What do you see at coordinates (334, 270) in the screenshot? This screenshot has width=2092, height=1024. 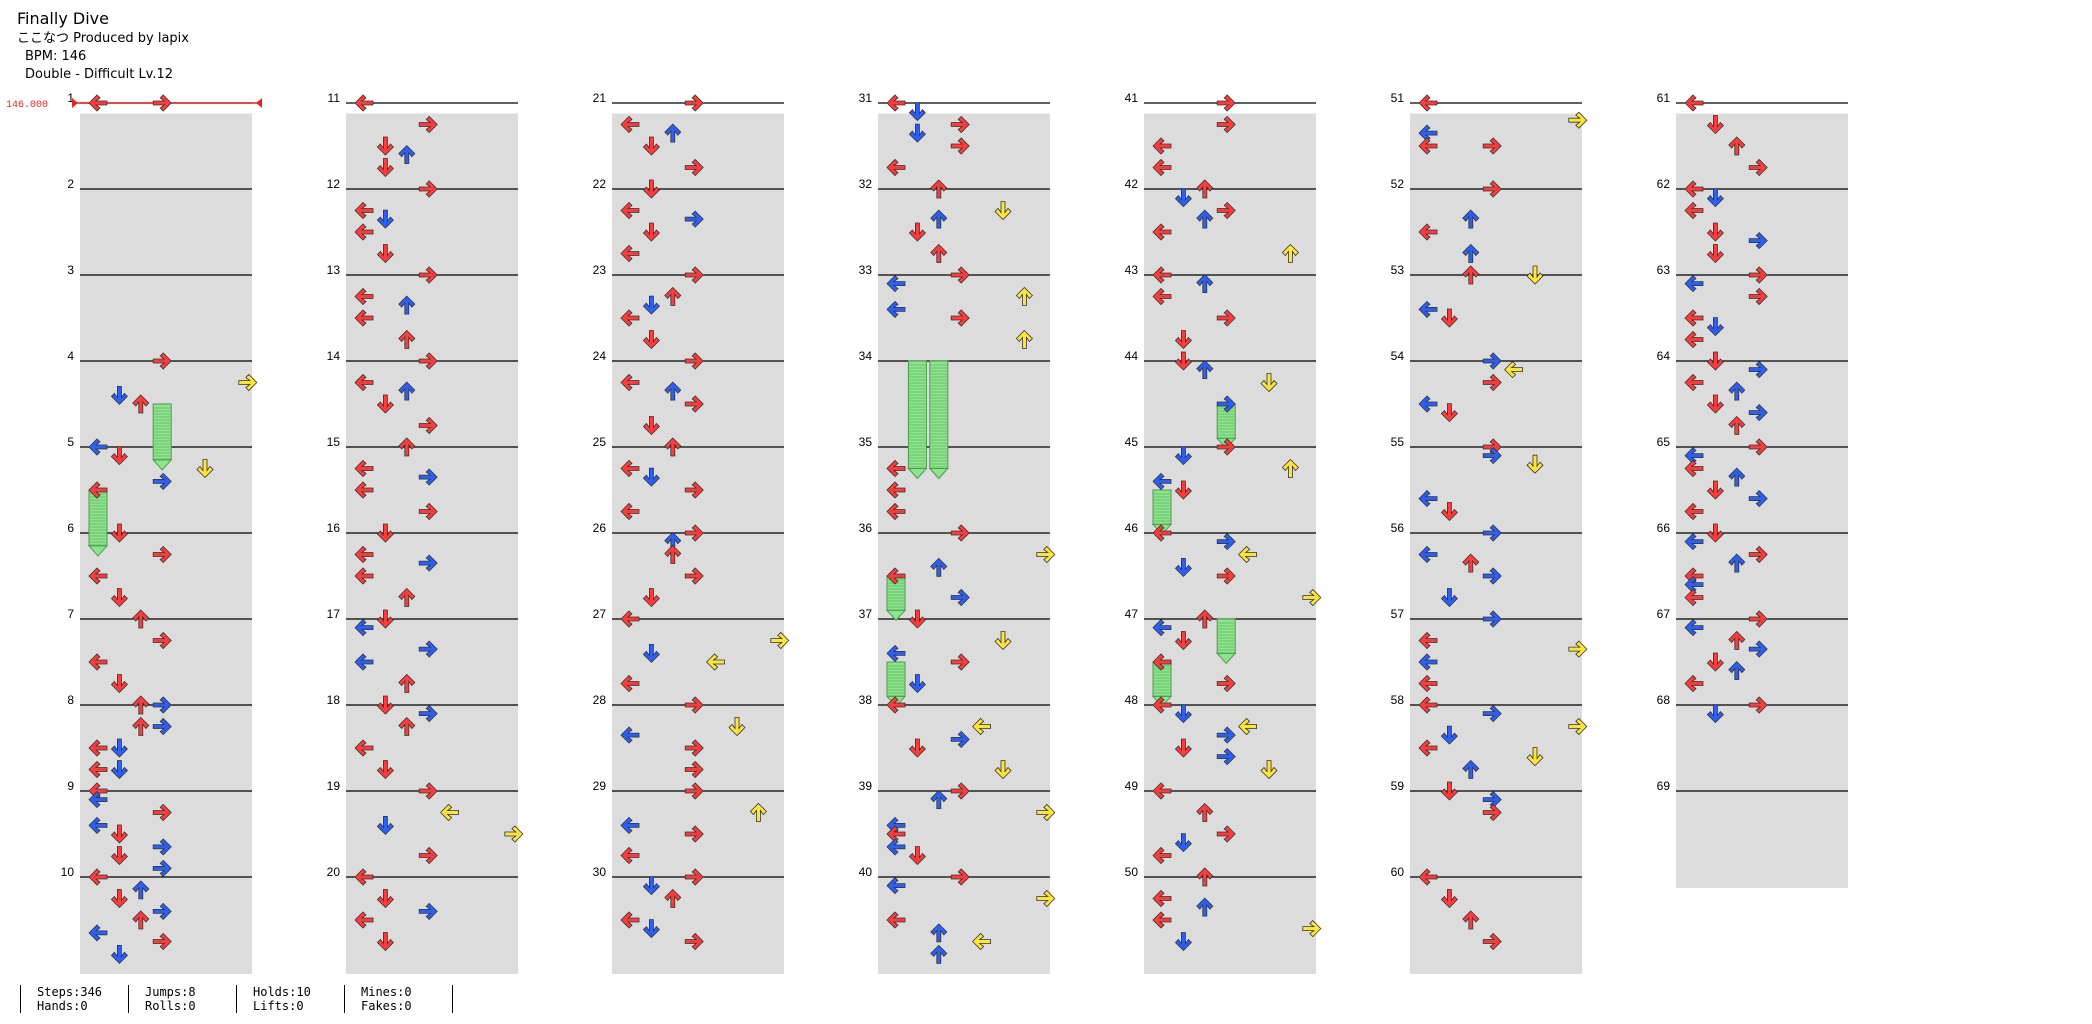 I see `measure-number: 13` at bounding box center [334, 270].